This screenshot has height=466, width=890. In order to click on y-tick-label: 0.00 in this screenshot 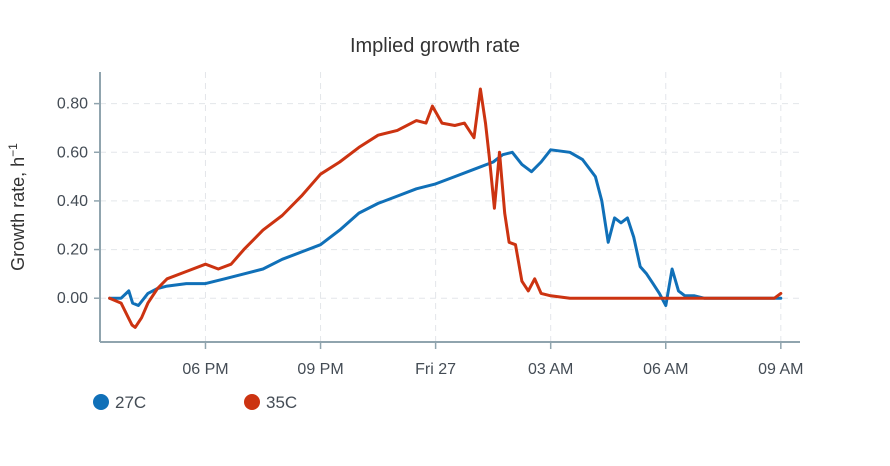, I will do `click(72, 298)`.